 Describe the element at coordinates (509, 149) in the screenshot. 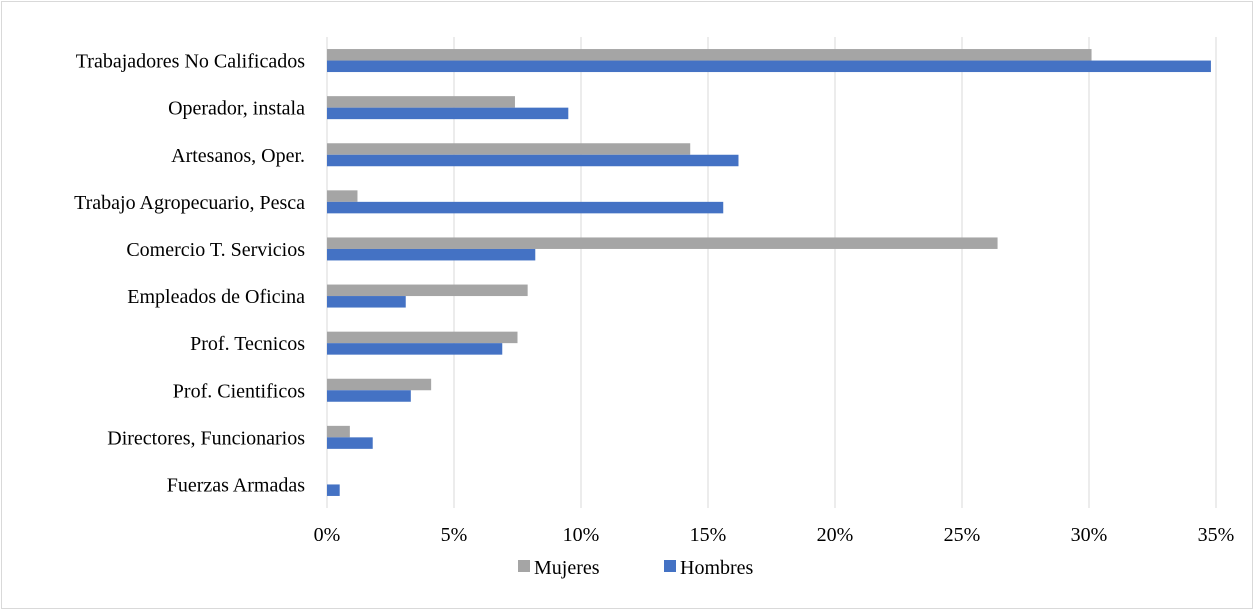

I see `bar-mujeres-artesanos-oper` at that location.